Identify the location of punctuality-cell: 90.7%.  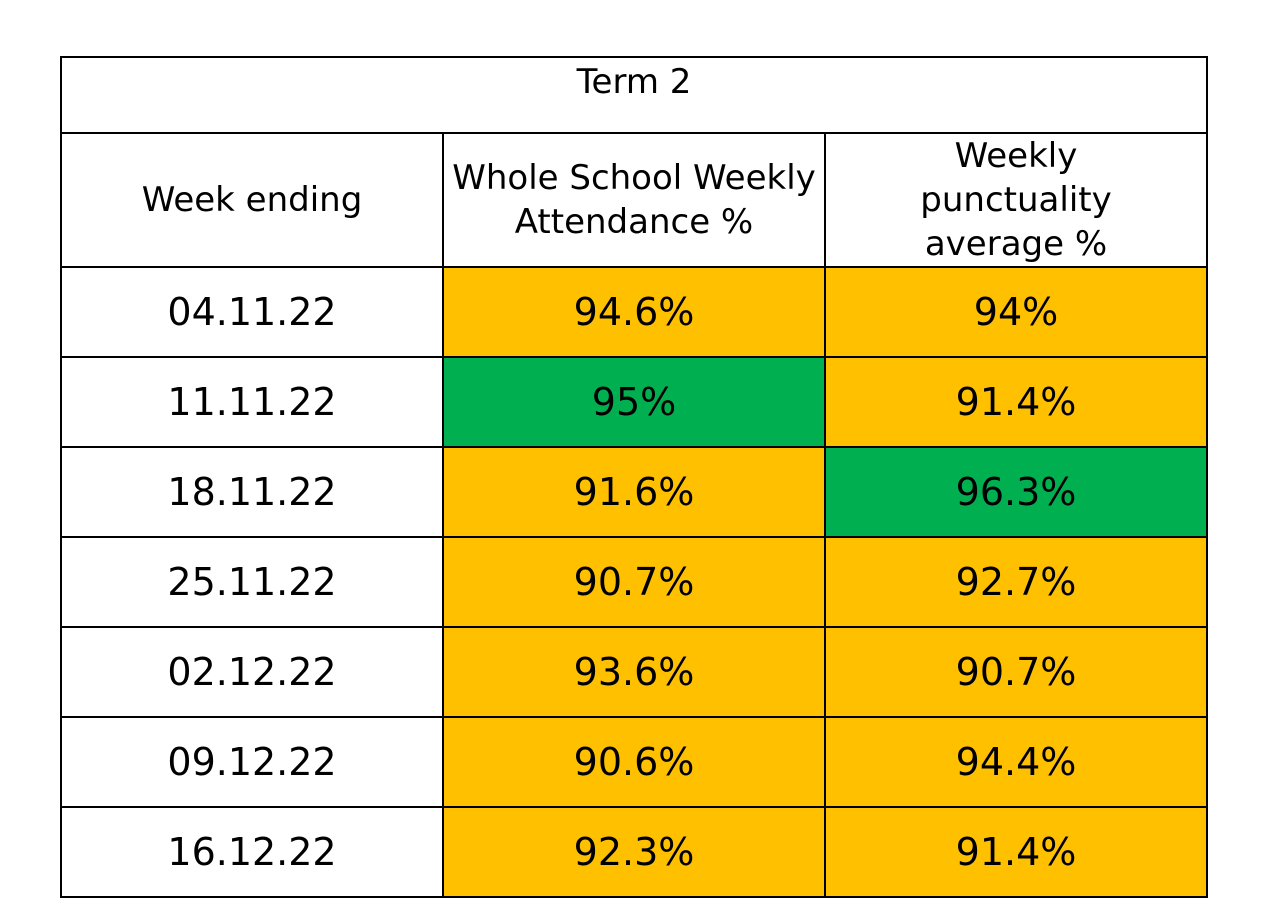
(1016, 672).